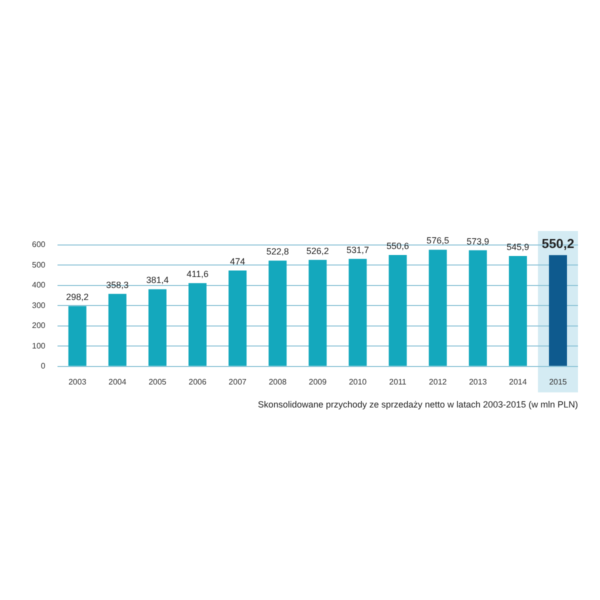 This screenshot has width=600, height=600. What do you see at coordinates (77, 297) in the screenshot?
I see `data-label: 298,2` at bounding box center [77, 297].